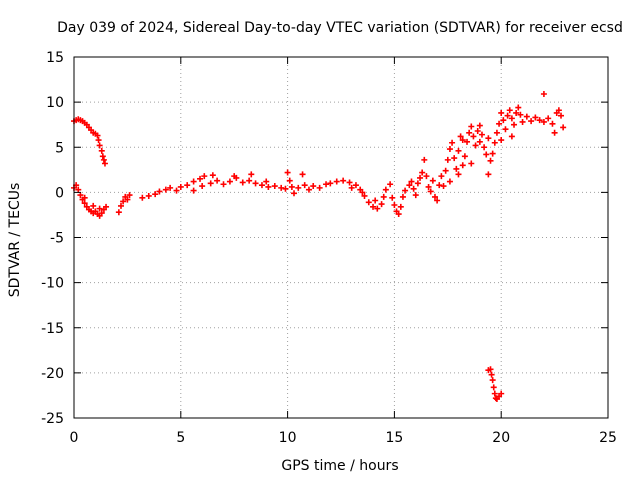 The width and height of the screenshot is (640, 480). I want to click on y-tick-label: -25, so click(52, 419).